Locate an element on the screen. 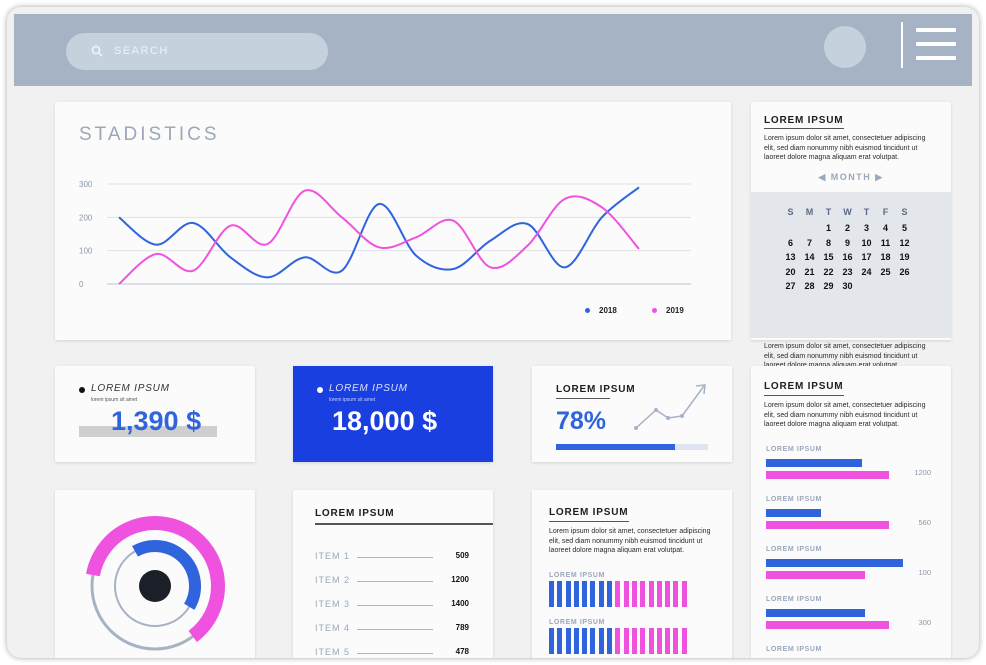 This screenshot has height=665, width=986. search-bar: SEARCH is located at coordinates (197, 51).